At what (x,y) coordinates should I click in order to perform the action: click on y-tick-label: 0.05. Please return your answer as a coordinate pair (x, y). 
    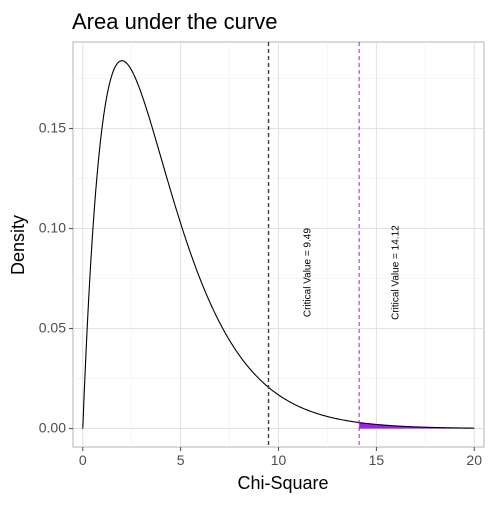
    Looking at the image, I should click on (52, 327).